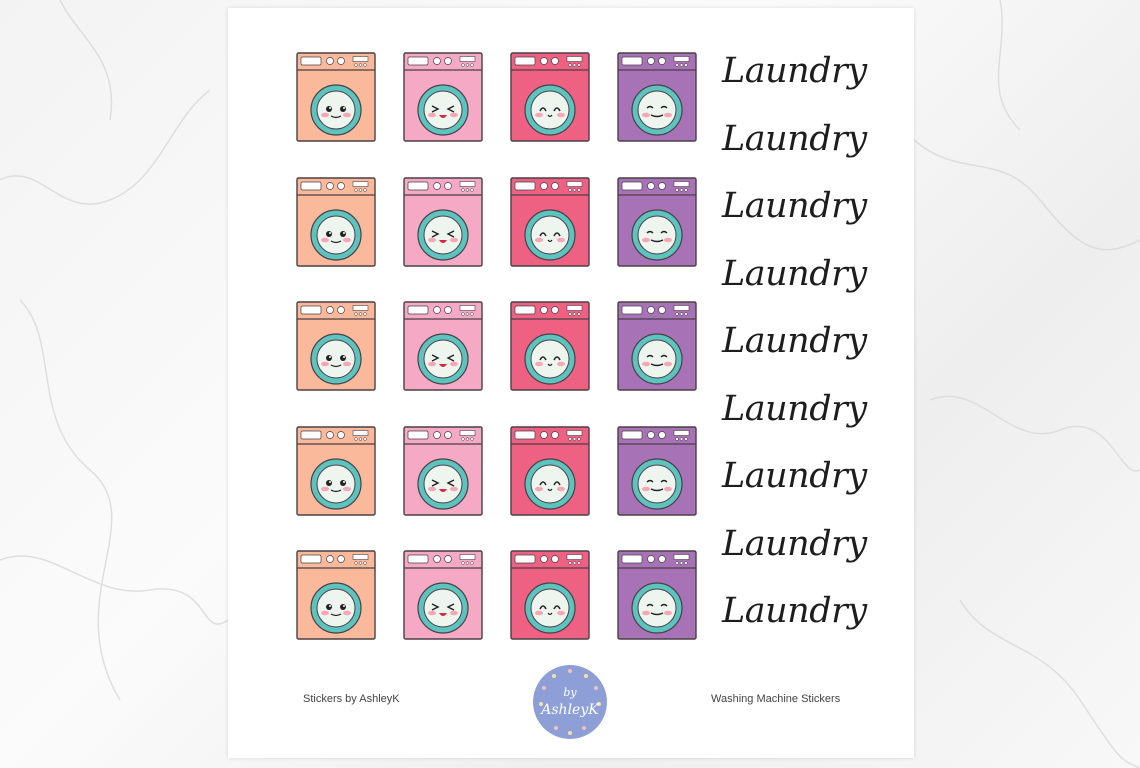  I want to click on svg-text: by, so click(570, 692).